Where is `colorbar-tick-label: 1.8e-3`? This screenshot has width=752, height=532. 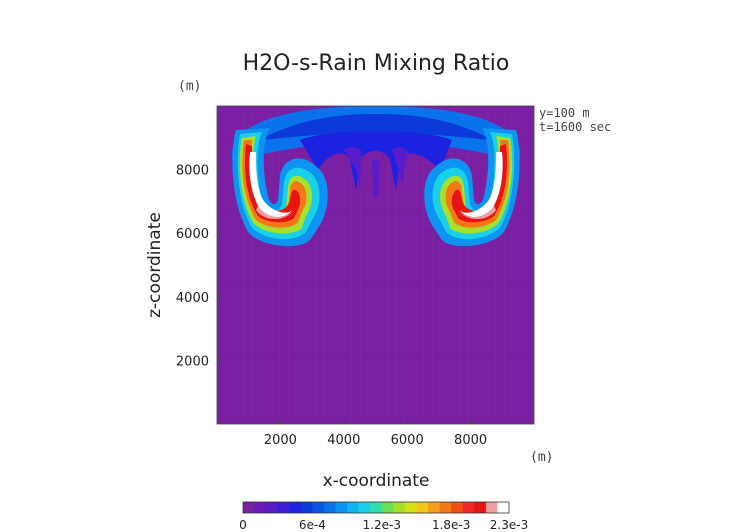 colorbar-tick-label: 1.8e-3 is located at coordinates (451, 525).